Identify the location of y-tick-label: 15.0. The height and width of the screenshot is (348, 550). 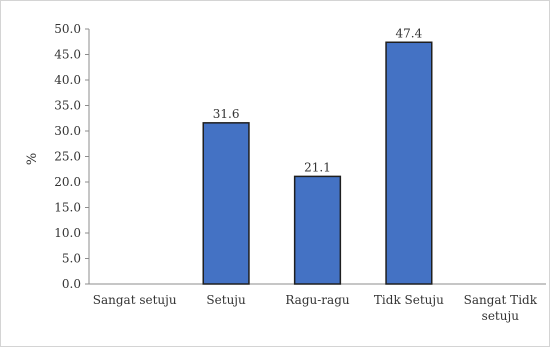
(67, 208).